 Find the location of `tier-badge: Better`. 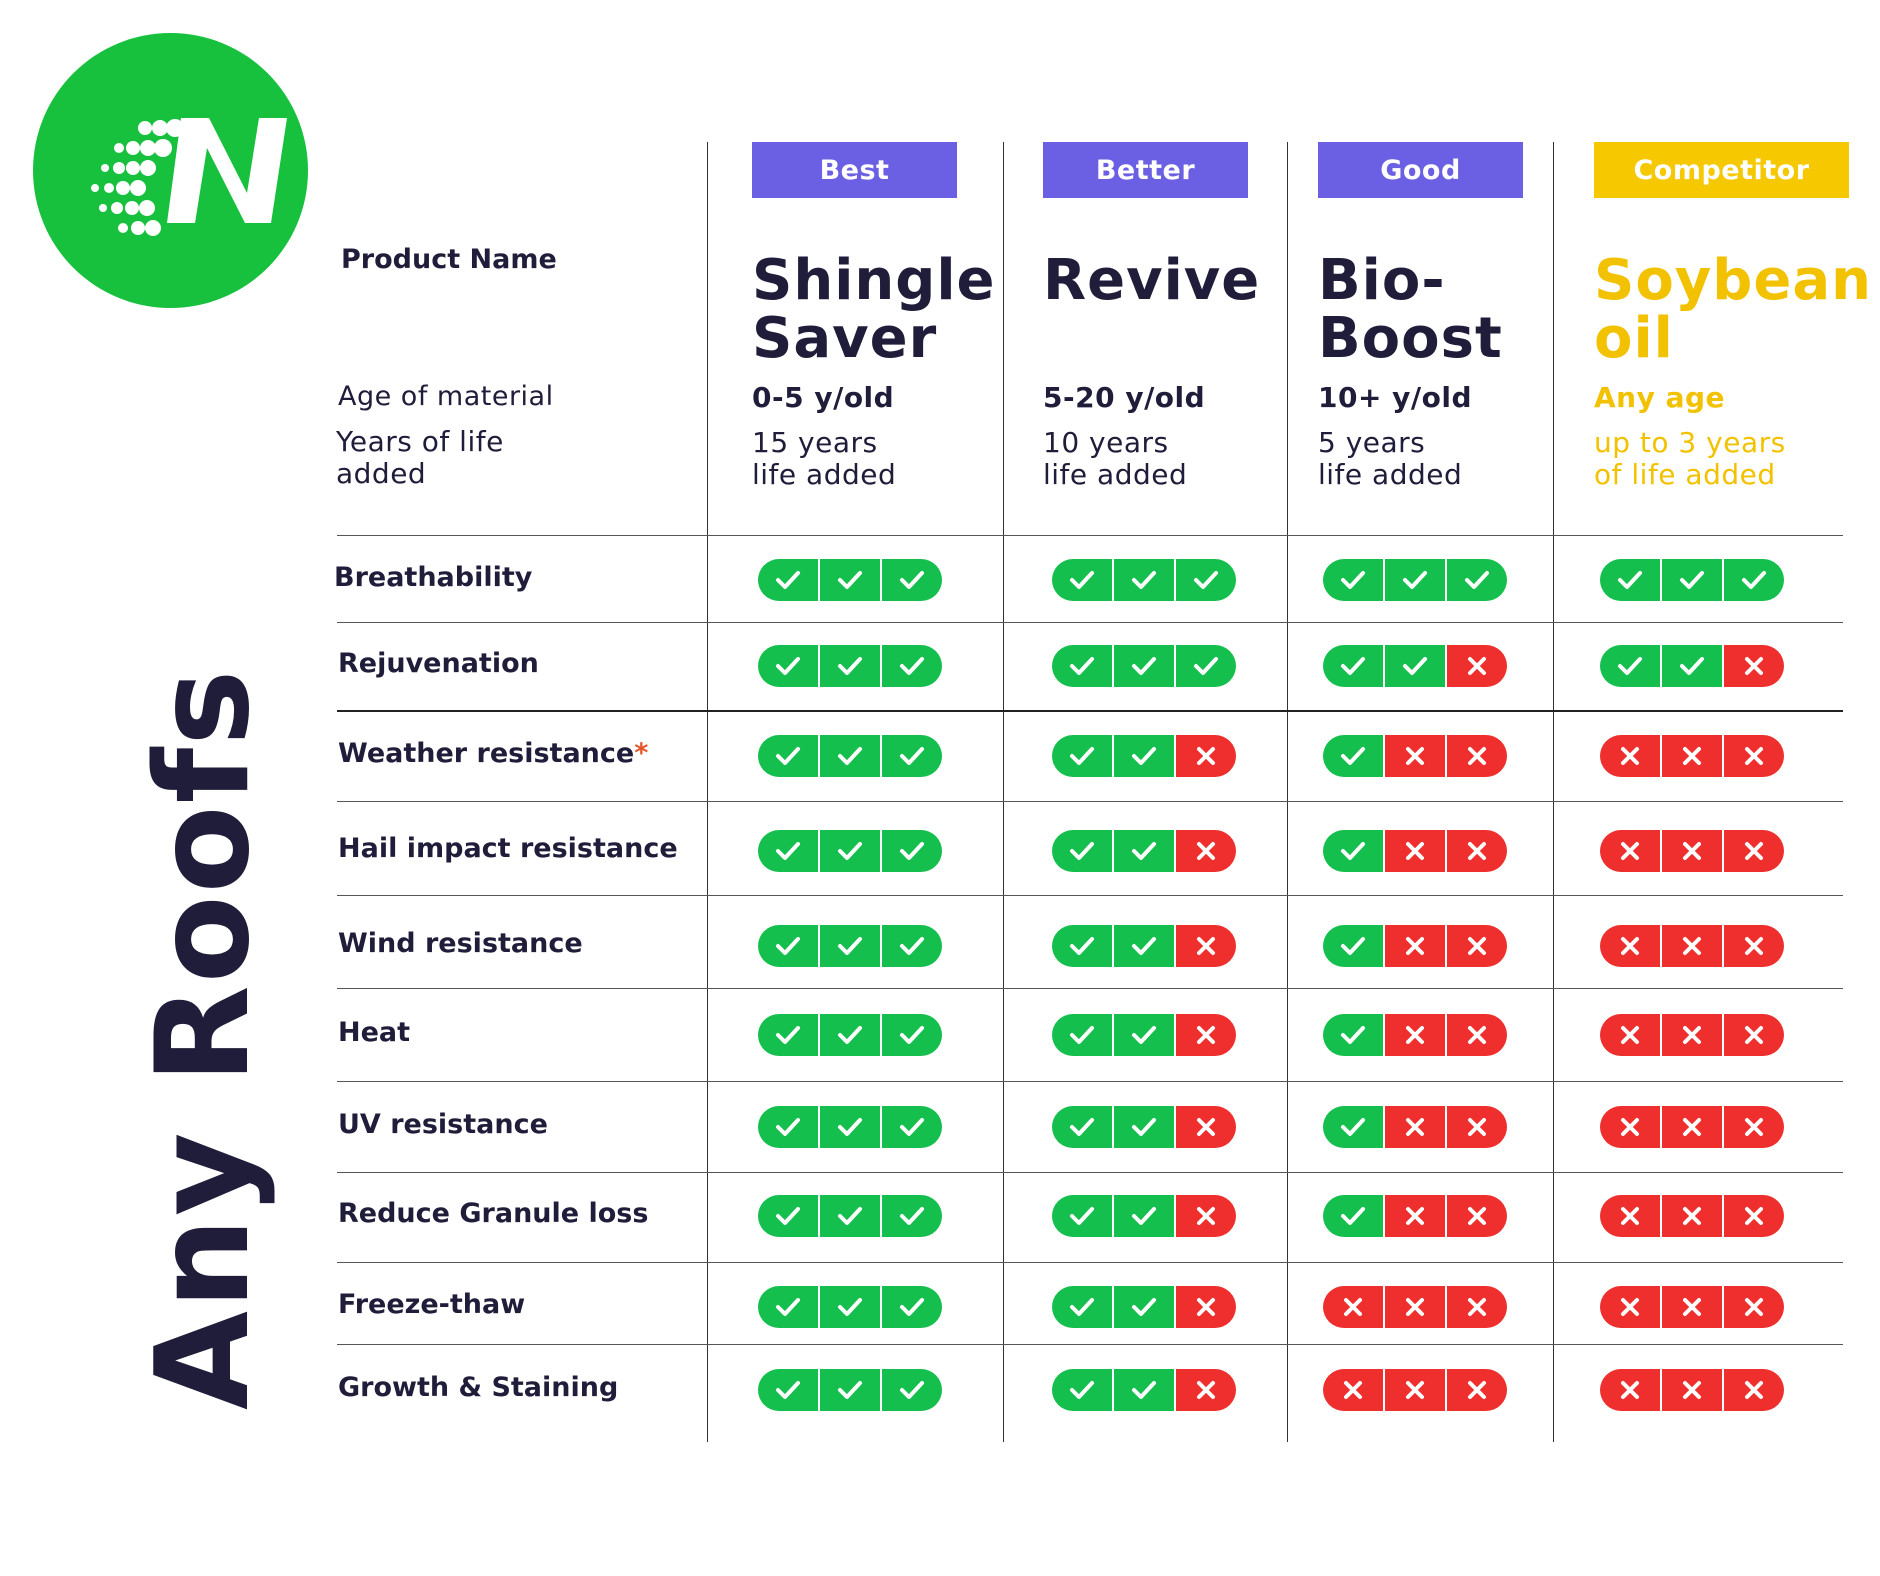

tier-badge: Better is located at coordinates (1145, 170).